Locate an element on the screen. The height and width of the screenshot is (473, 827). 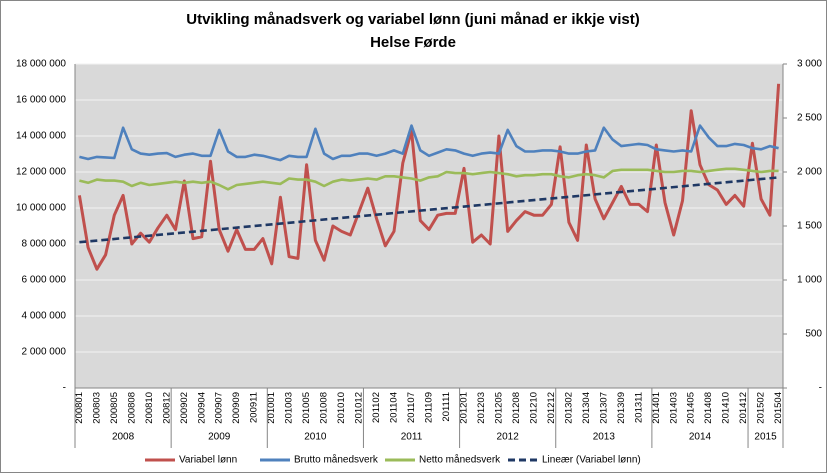
x-tick-label: 201012 is located at coordinates (359, 408).